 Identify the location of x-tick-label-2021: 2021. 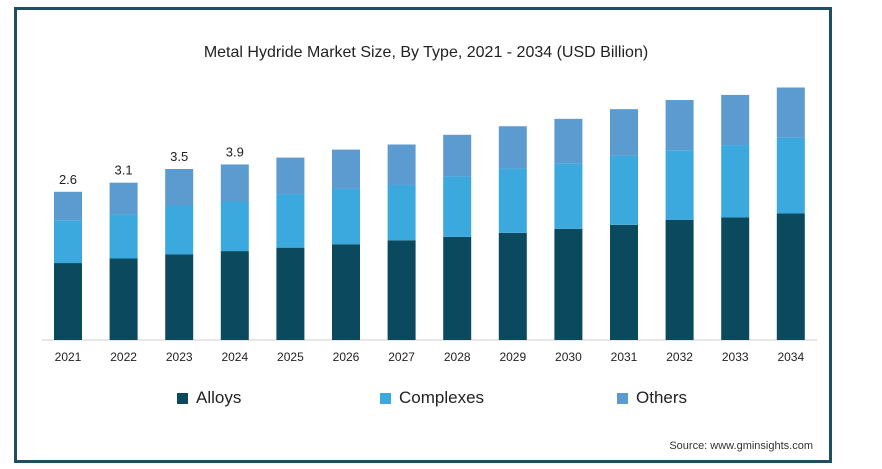
(68, 357).